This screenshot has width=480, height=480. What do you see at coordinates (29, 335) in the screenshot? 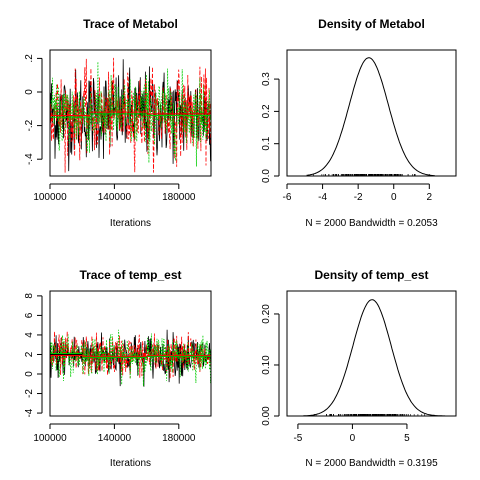
I see `y-tick-label: 4` at bounding box center [29, 335].